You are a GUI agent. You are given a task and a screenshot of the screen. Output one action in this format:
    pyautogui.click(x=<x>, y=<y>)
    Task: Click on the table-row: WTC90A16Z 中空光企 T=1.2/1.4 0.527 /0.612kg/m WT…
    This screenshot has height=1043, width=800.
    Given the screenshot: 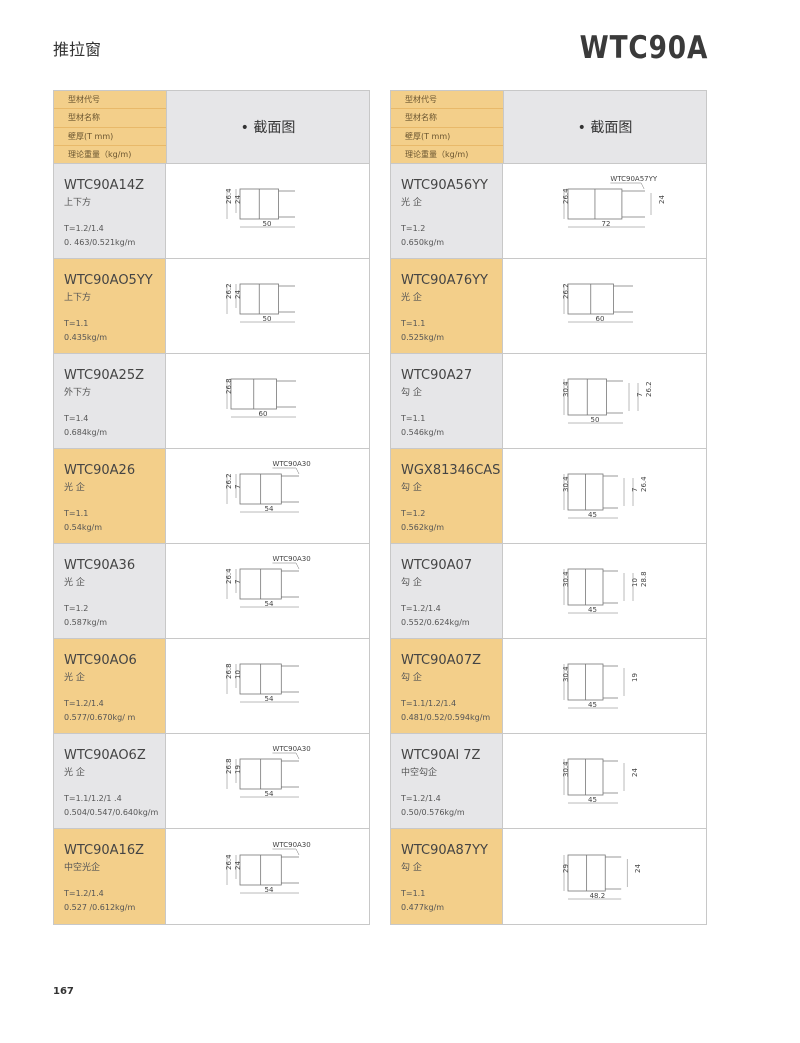 What is the action you would take?
    pyautogui.click(x=211, y=876)
    